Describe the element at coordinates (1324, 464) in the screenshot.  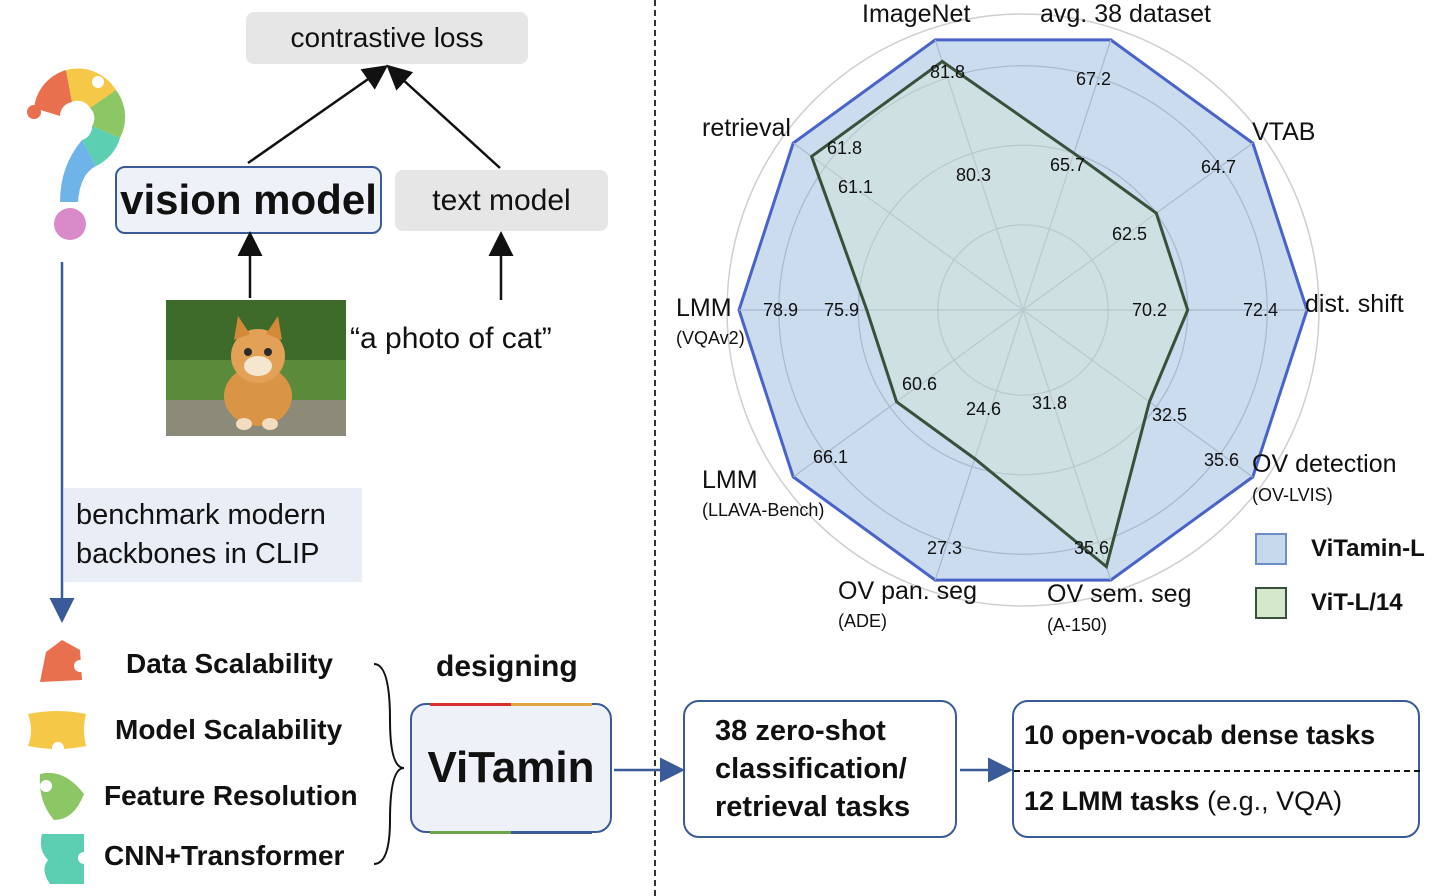
I see `radar-axis-label-ov-detection: OV detection` at that location.